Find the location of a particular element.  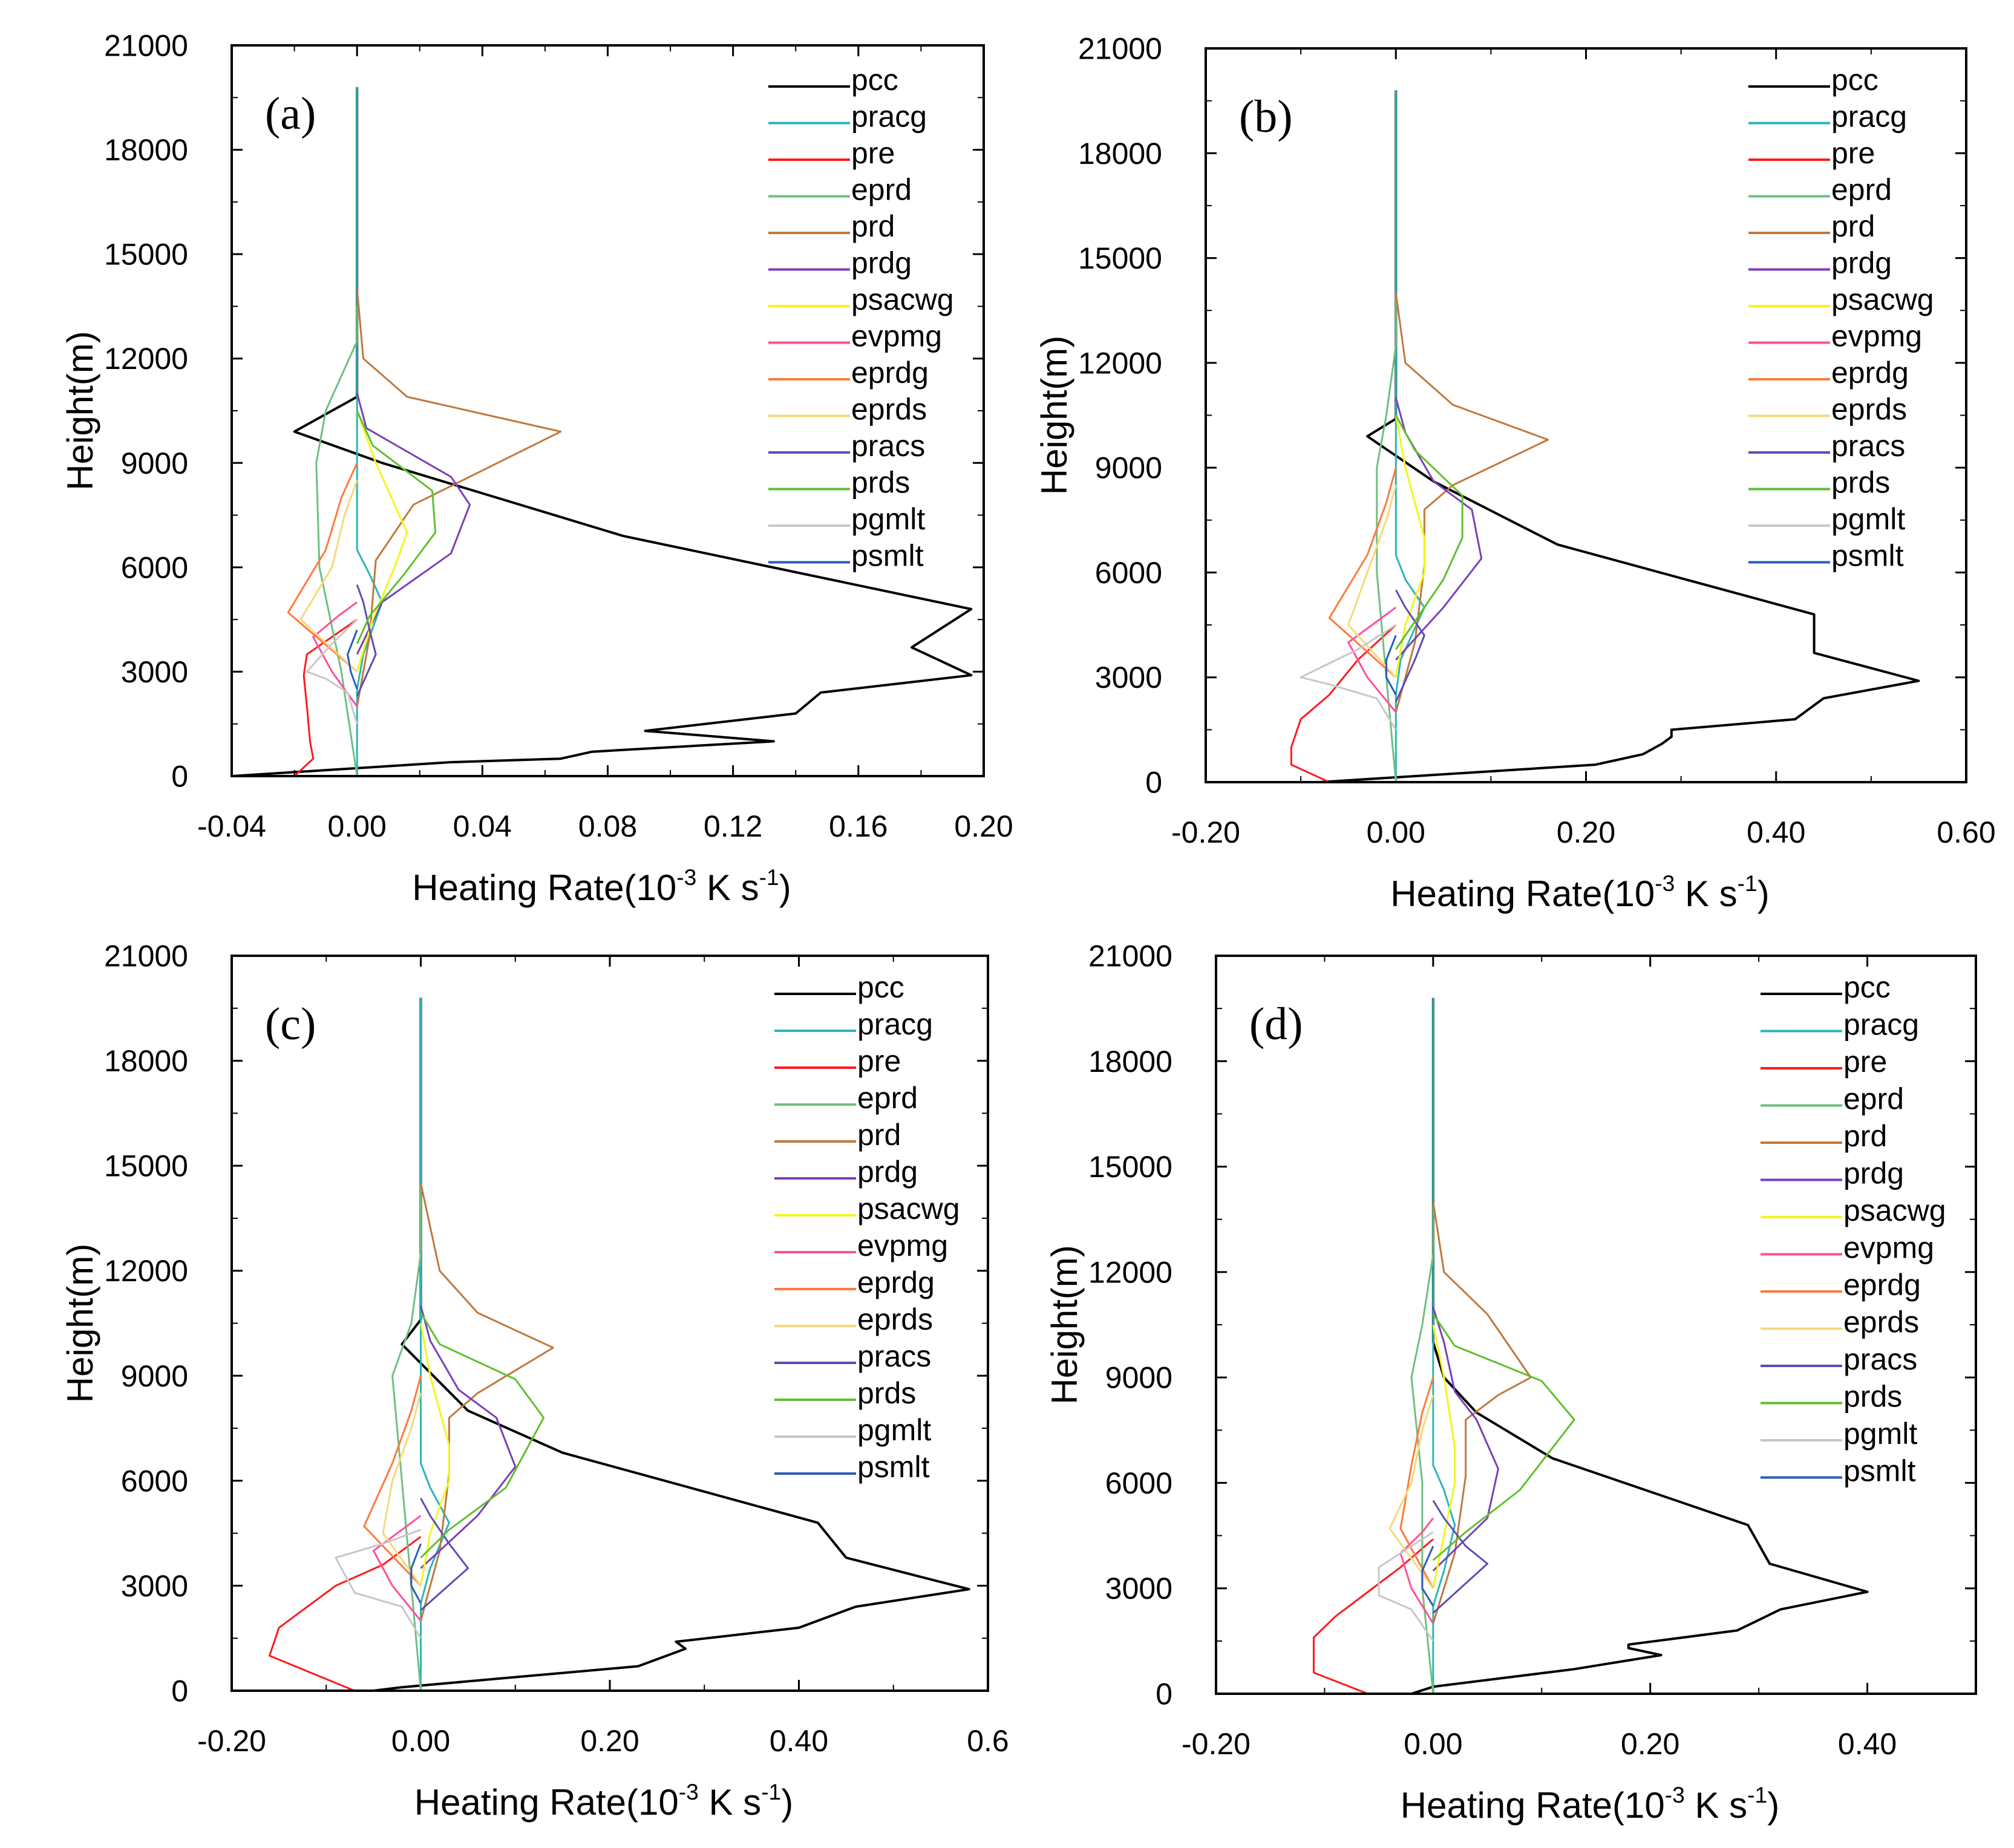

panel-label: (b) is located at coordinates (1266, 116).